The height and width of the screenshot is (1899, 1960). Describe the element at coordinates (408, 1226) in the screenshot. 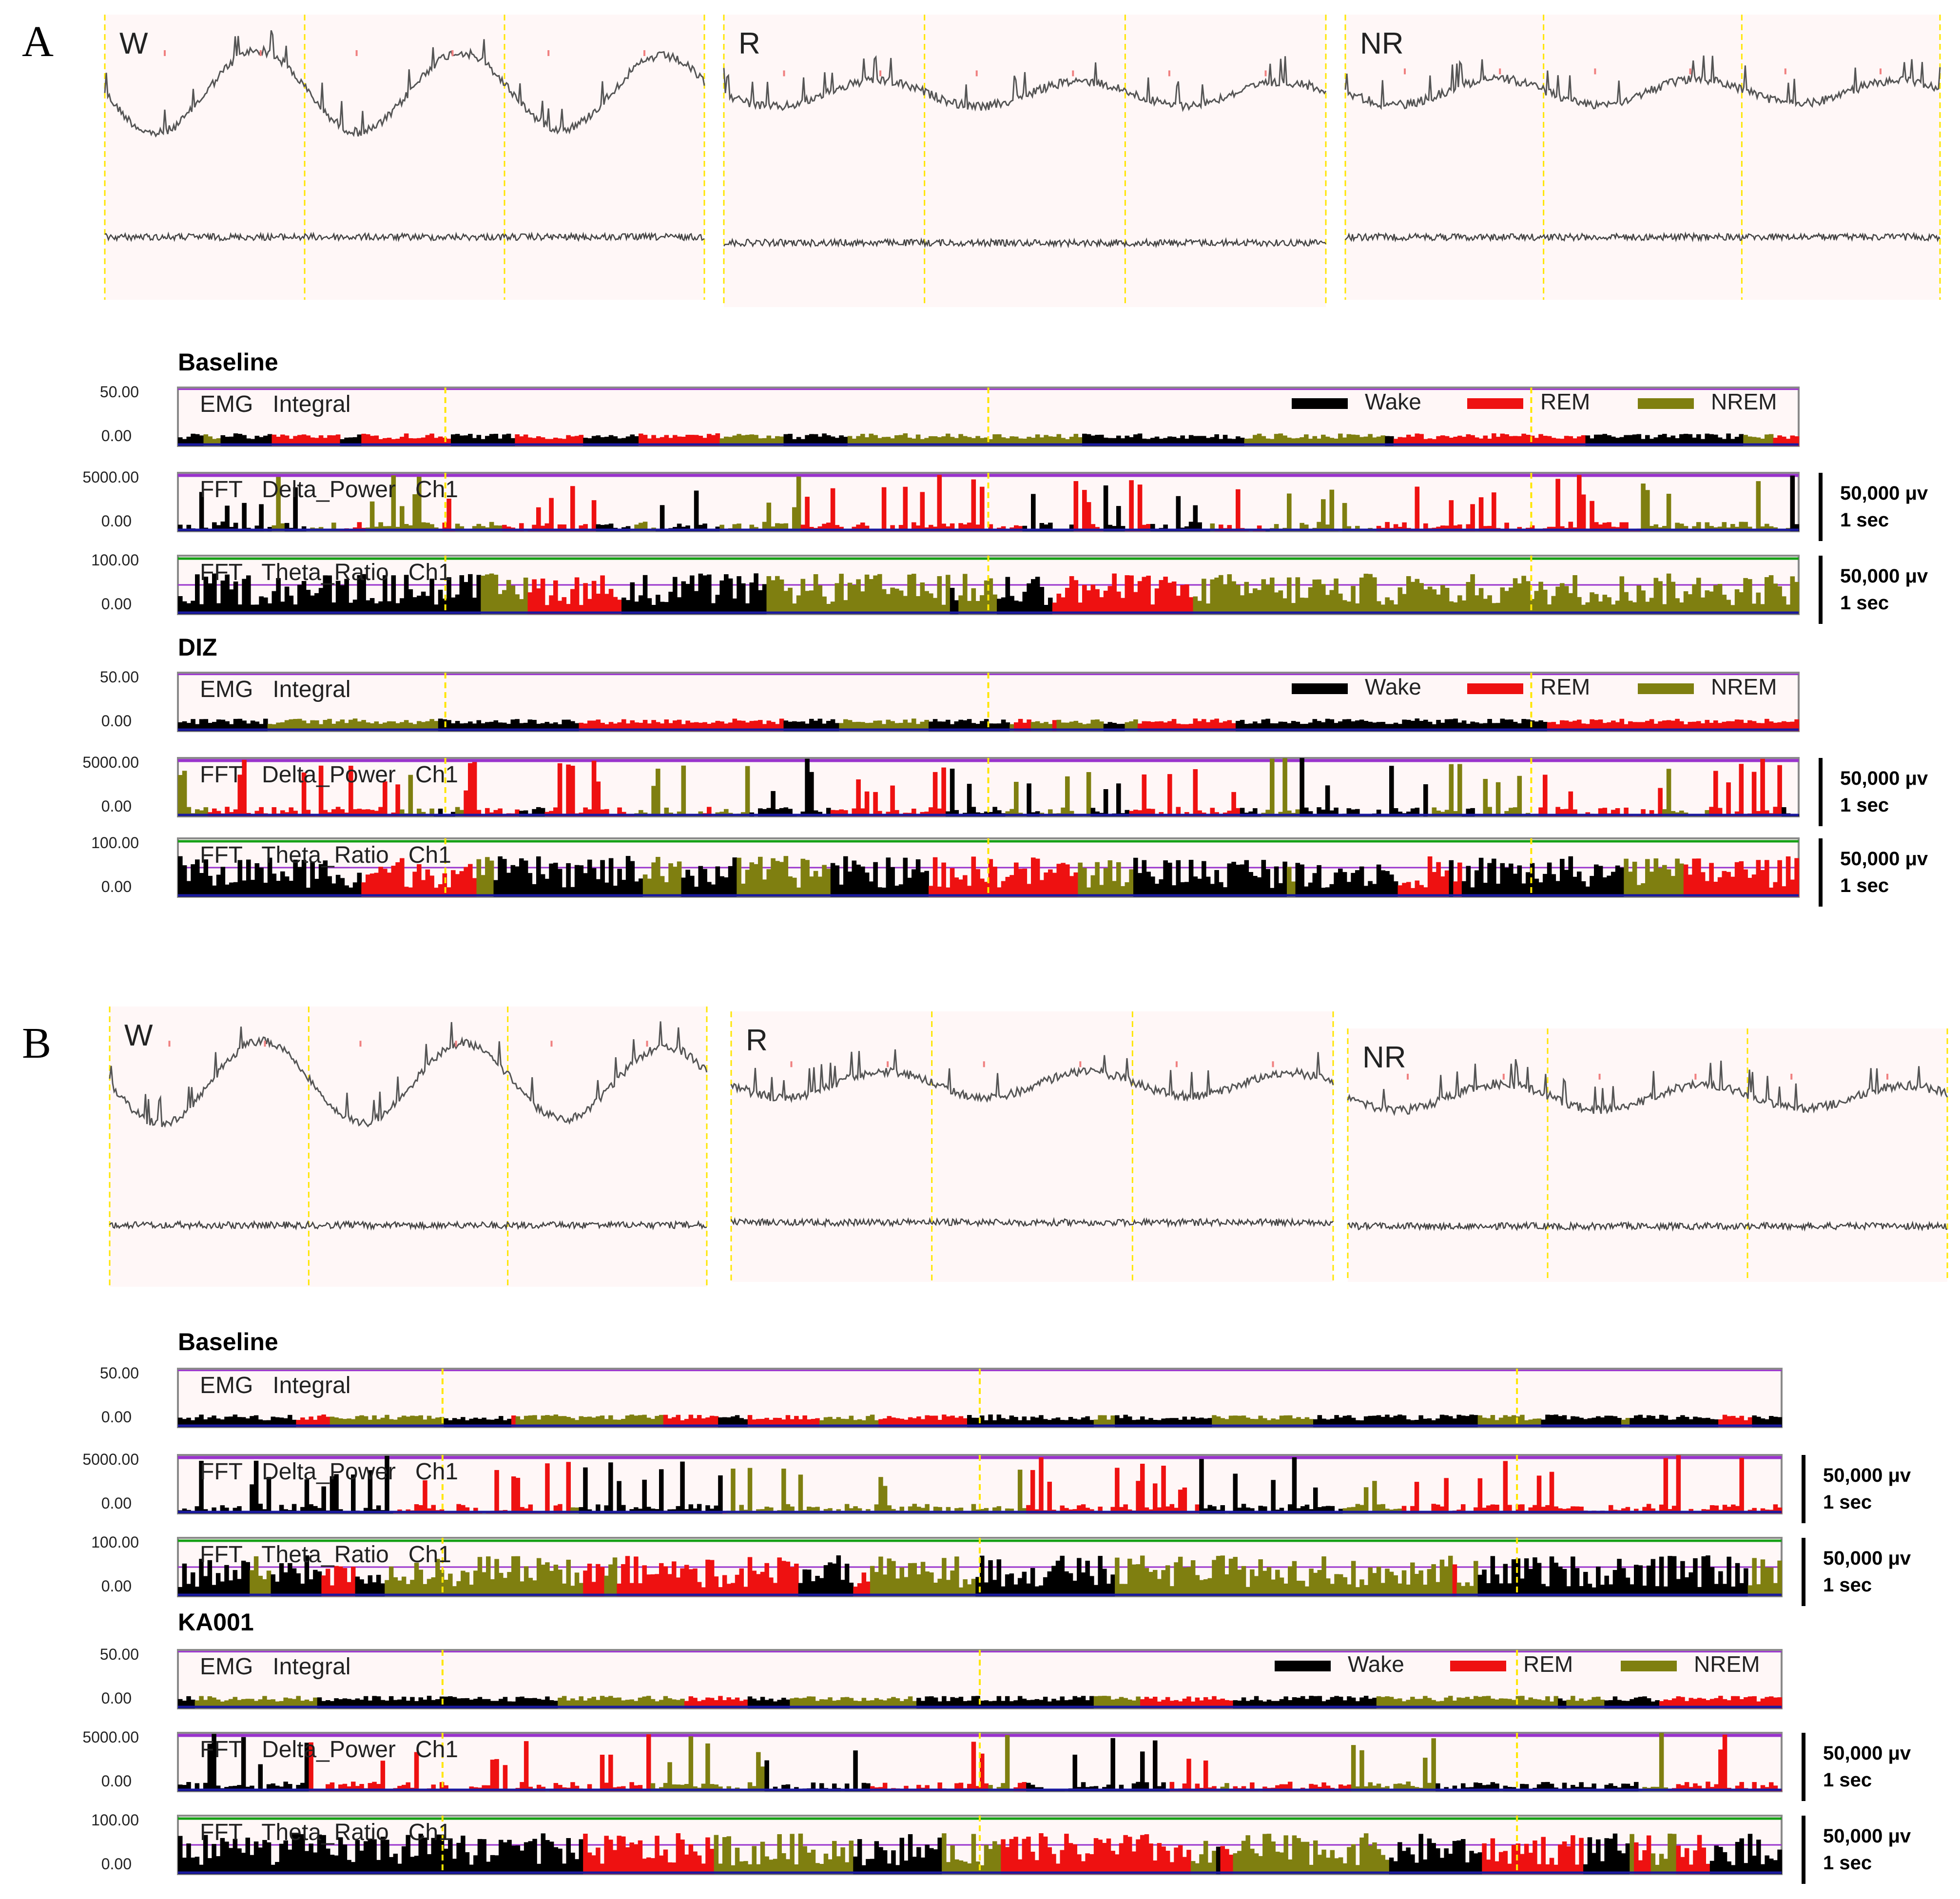

I see `trace-w-emg-trace` at that location.